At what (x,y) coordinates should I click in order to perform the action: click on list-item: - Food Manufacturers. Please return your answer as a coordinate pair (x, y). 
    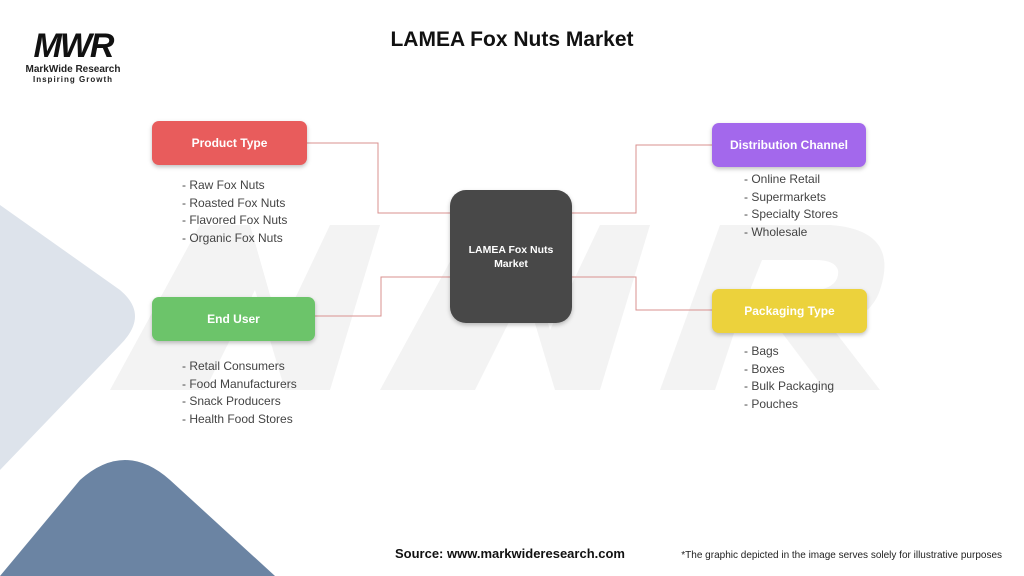
    Looking at the image, I should click on (239, 383).